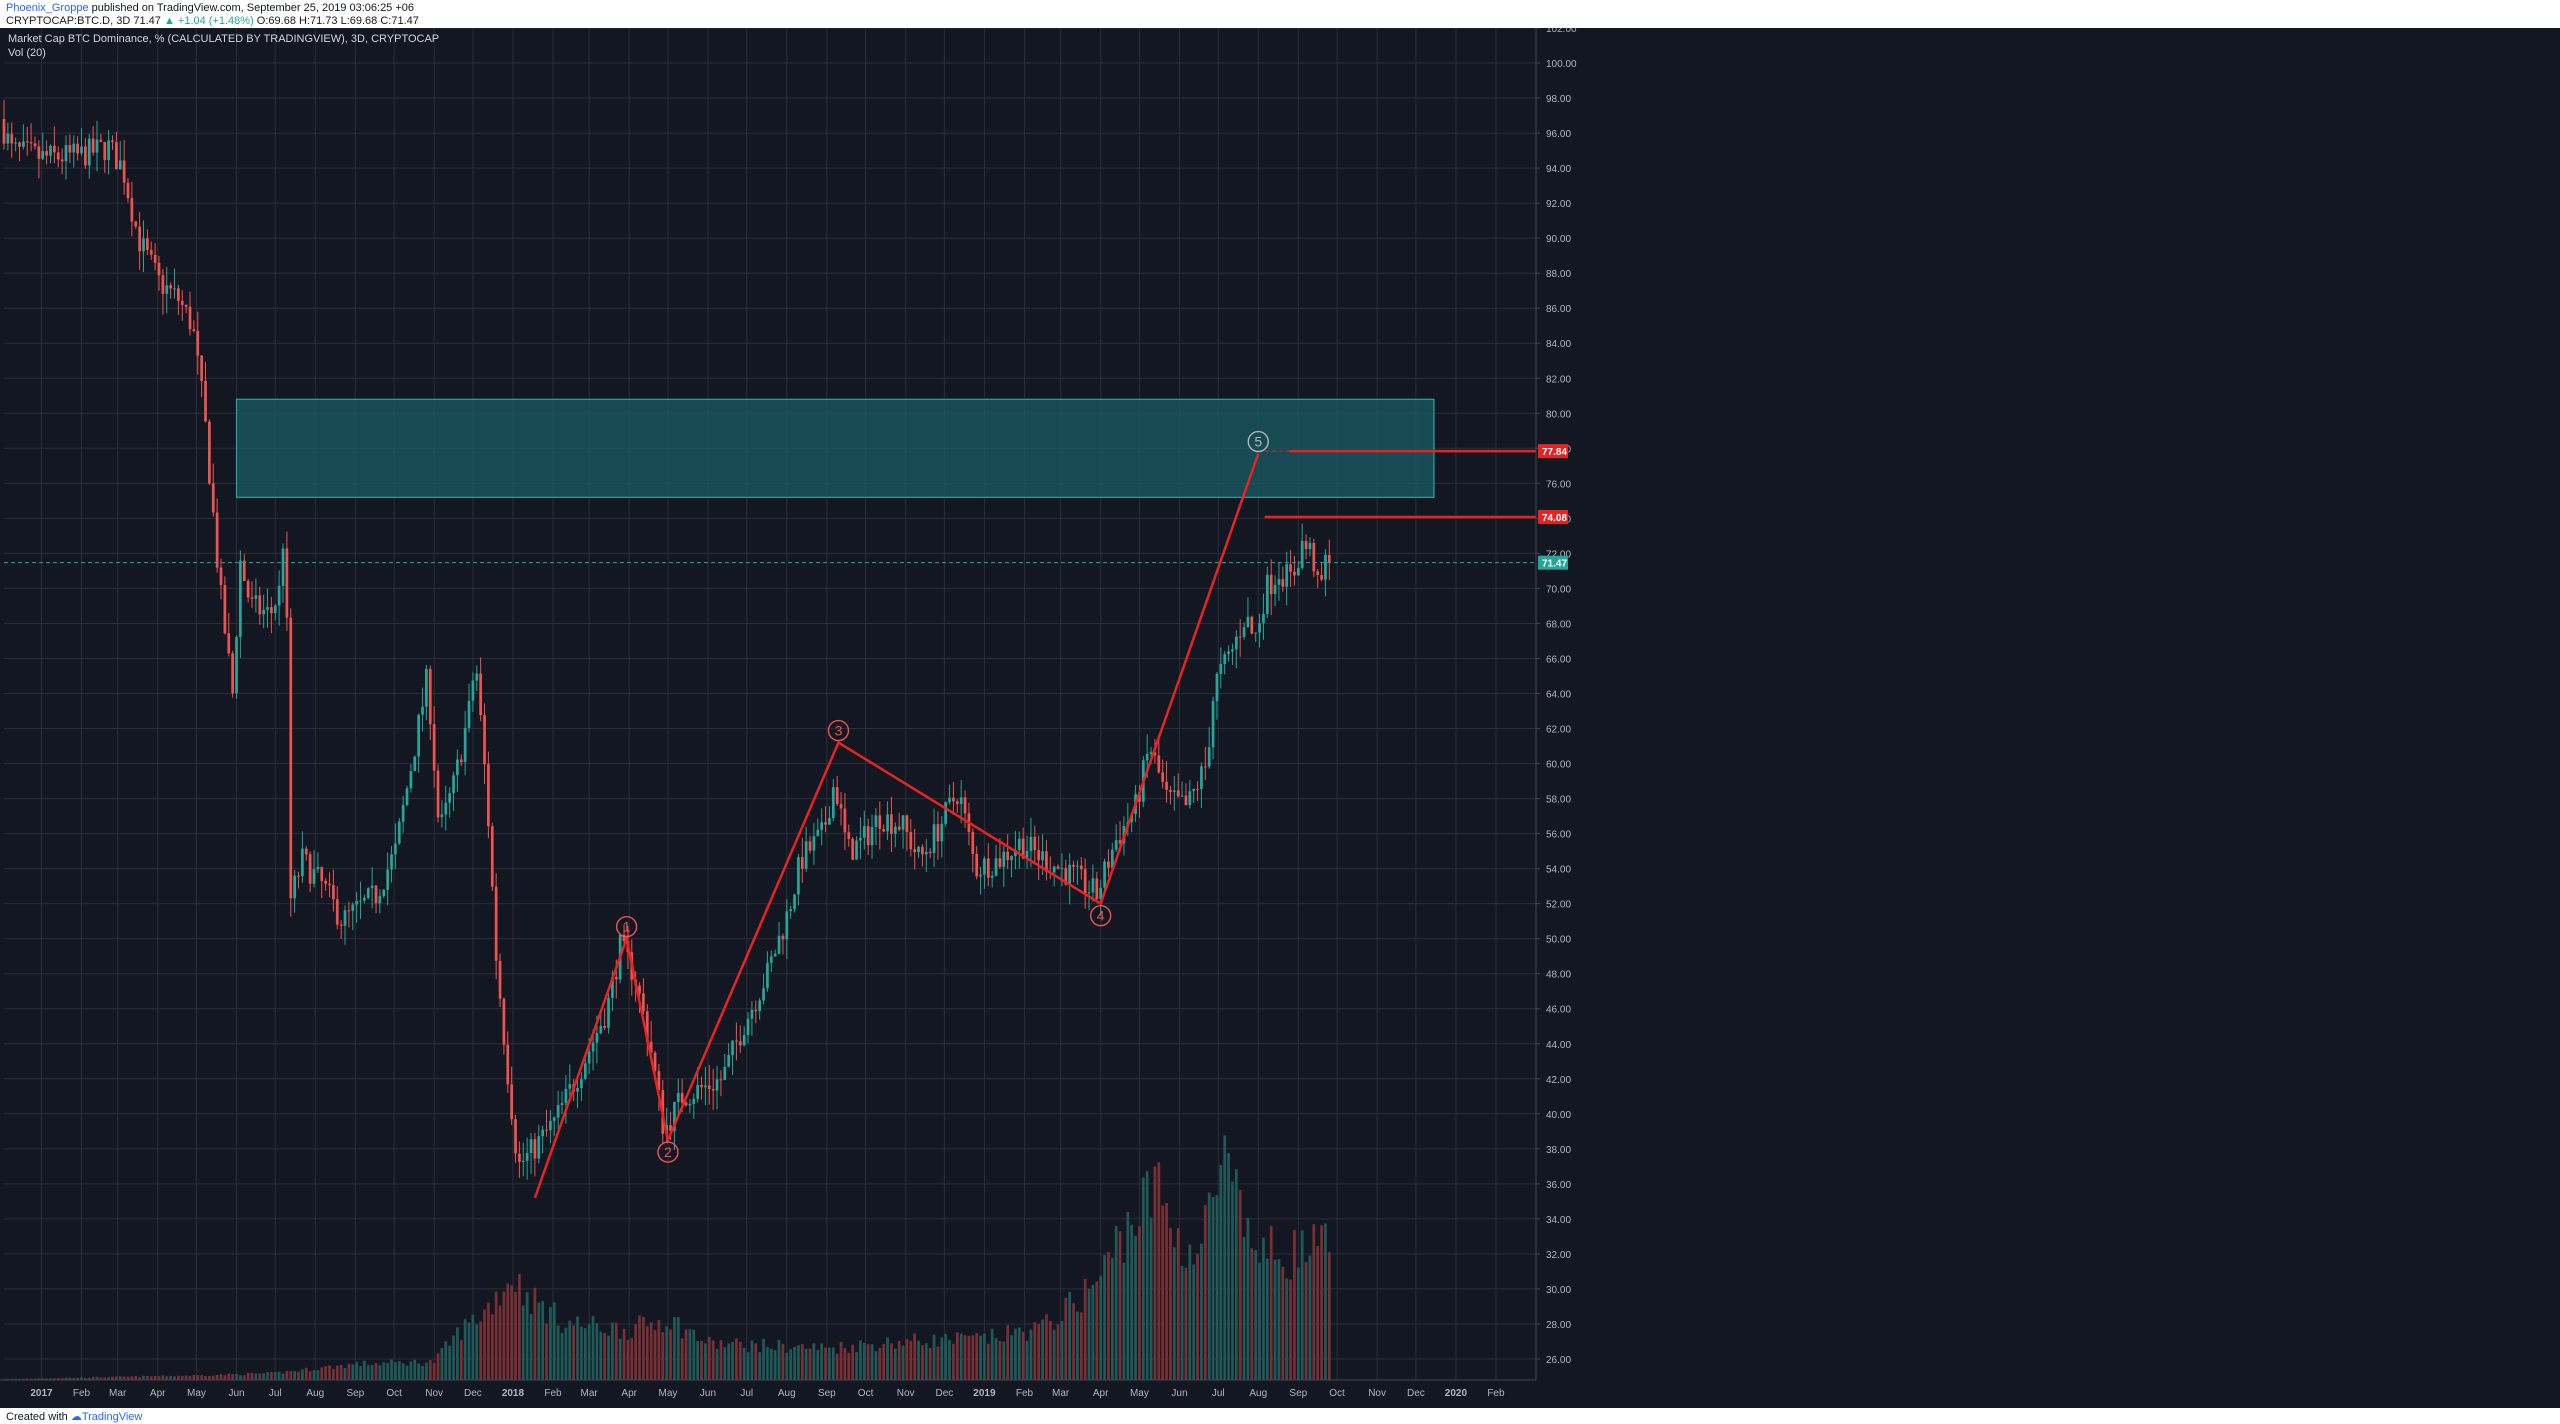 The image size is (2560, 1424). I want to click on price-tick-label: 34.00, so click(1558, 1220).